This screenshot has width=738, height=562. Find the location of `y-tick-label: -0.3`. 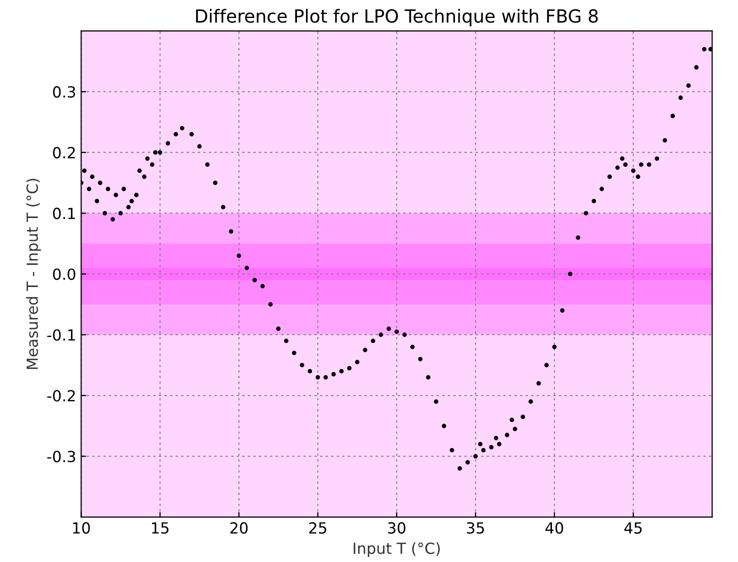

y-tick-label: -0.3 is located at coordinates (61, 456).